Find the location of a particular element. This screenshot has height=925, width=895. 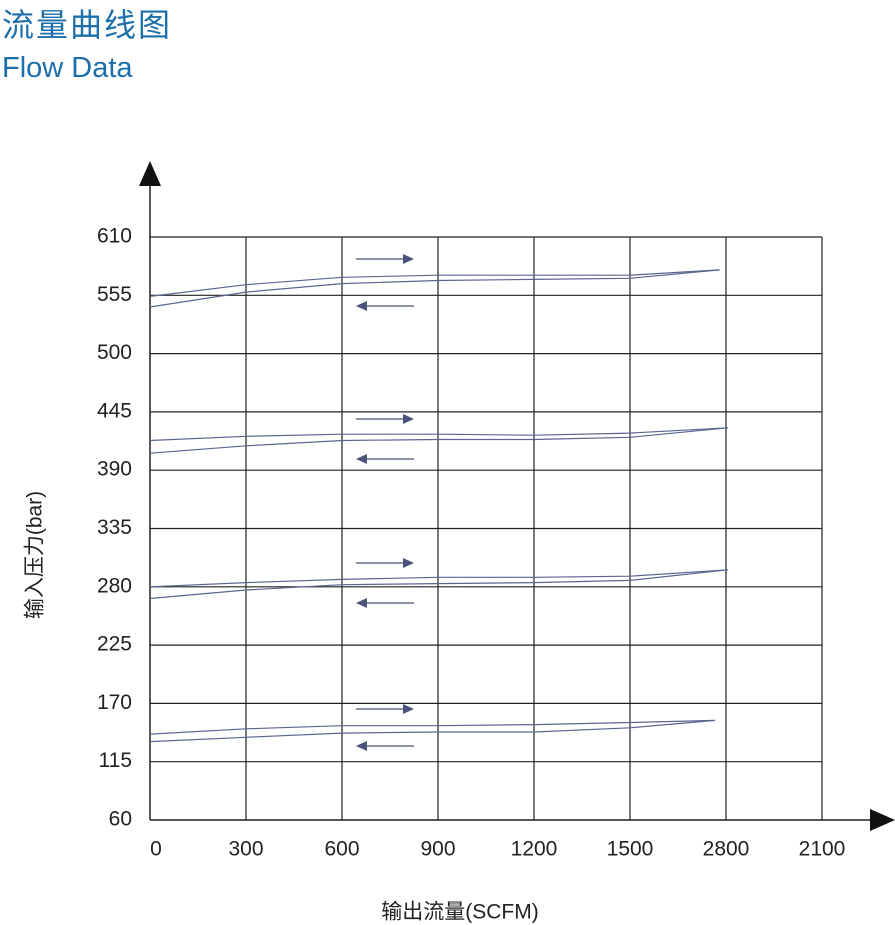

y-tick-label: 390 is located at coordinates (114, 469).